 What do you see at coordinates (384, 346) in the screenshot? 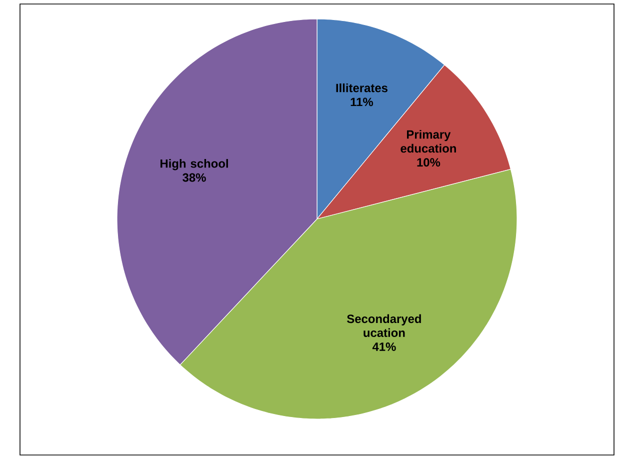
I see `data-label: 41%` at bounding box center [384, 346].